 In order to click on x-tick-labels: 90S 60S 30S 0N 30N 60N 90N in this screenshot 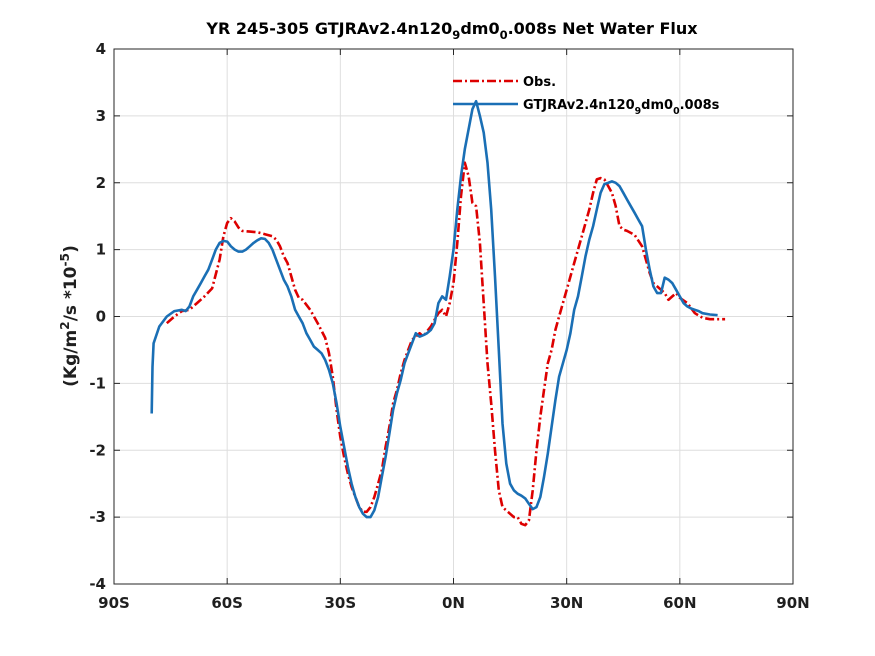, I will do `click(454, 603)`.